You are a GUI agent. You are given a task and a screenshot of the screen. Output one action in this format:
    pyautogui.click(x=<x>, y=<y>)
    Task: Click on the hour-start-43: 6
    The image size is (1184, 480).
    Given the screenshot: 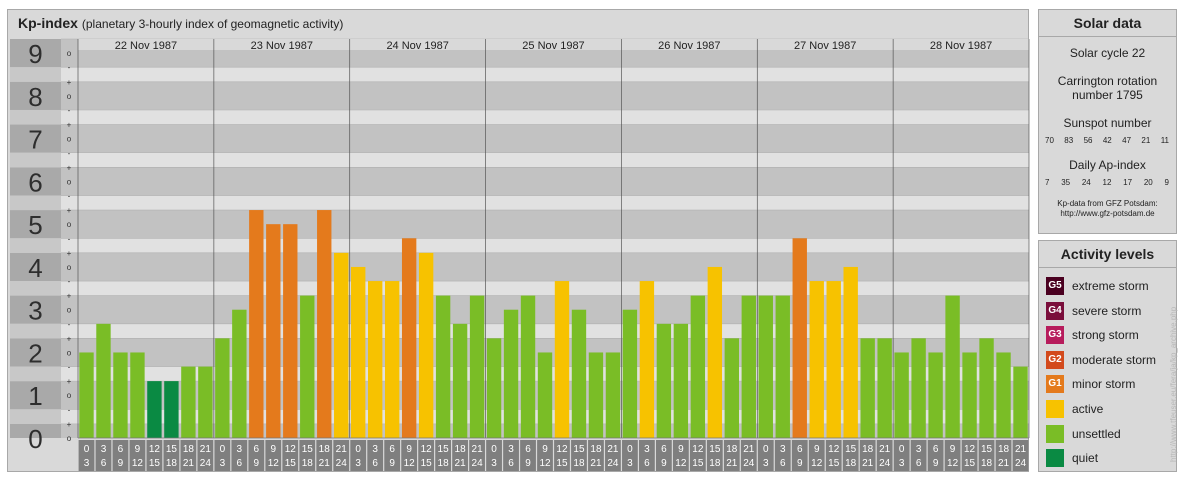 What is the action you would take?
    pyautogui.click(x=800, y=449)
    